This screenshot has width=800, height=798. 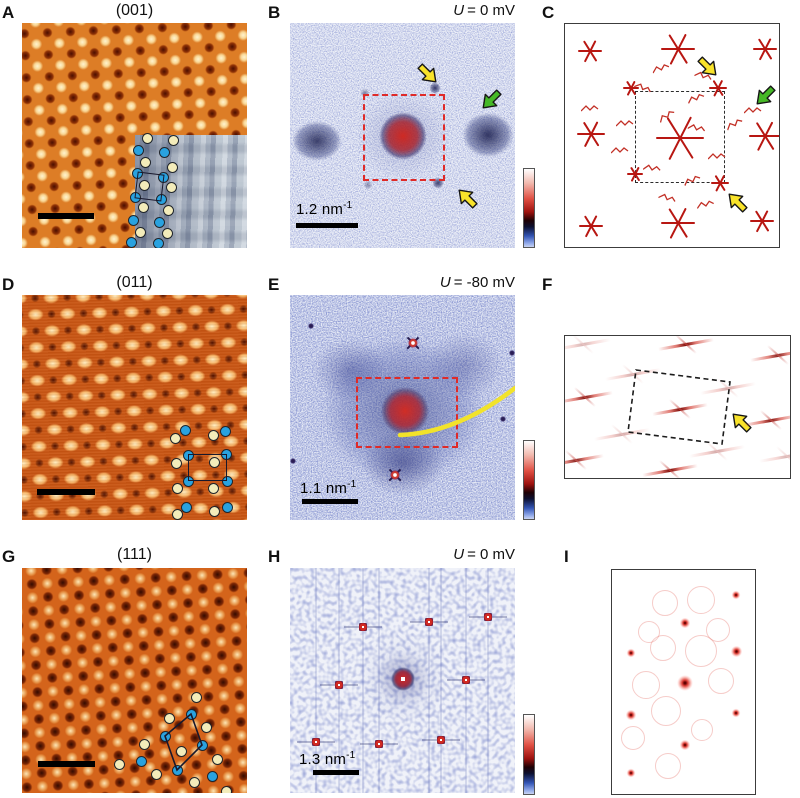 I want to click on scale-label: 1.3 nm-1, so click(x=327, y=759).